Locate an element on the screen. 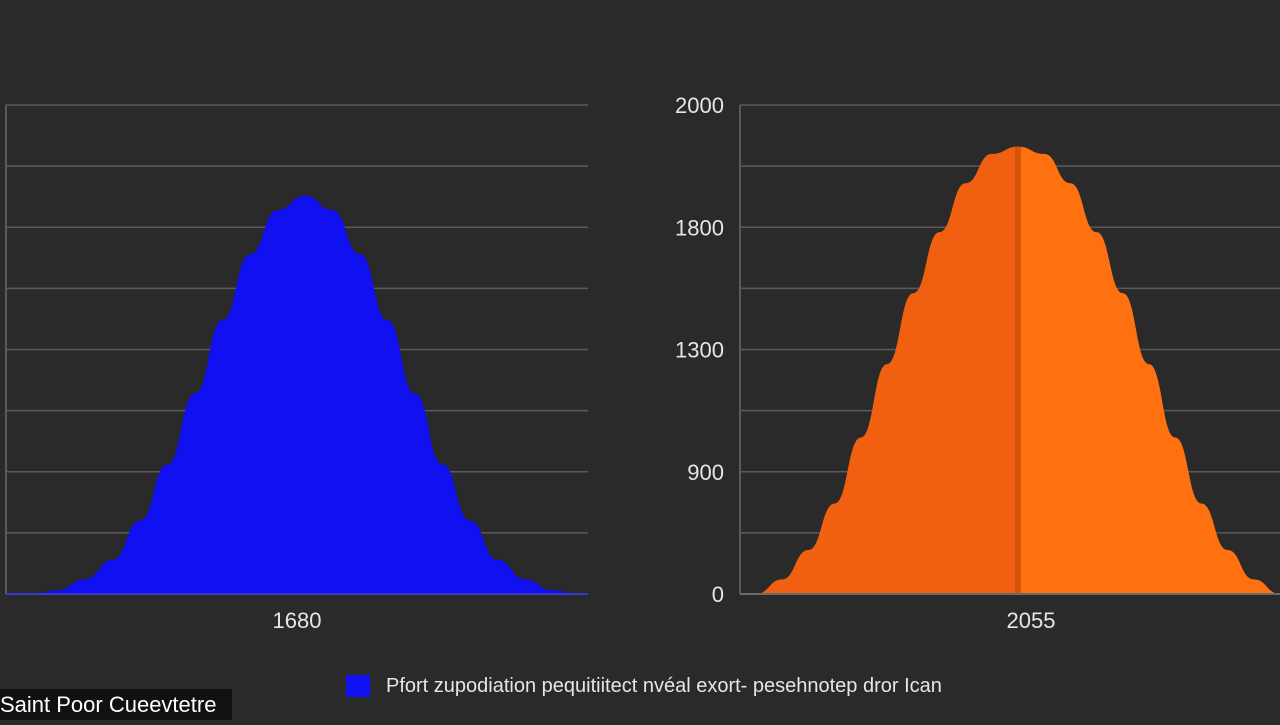  y-tick-label: 1800 is located at coordinates (699, 227).